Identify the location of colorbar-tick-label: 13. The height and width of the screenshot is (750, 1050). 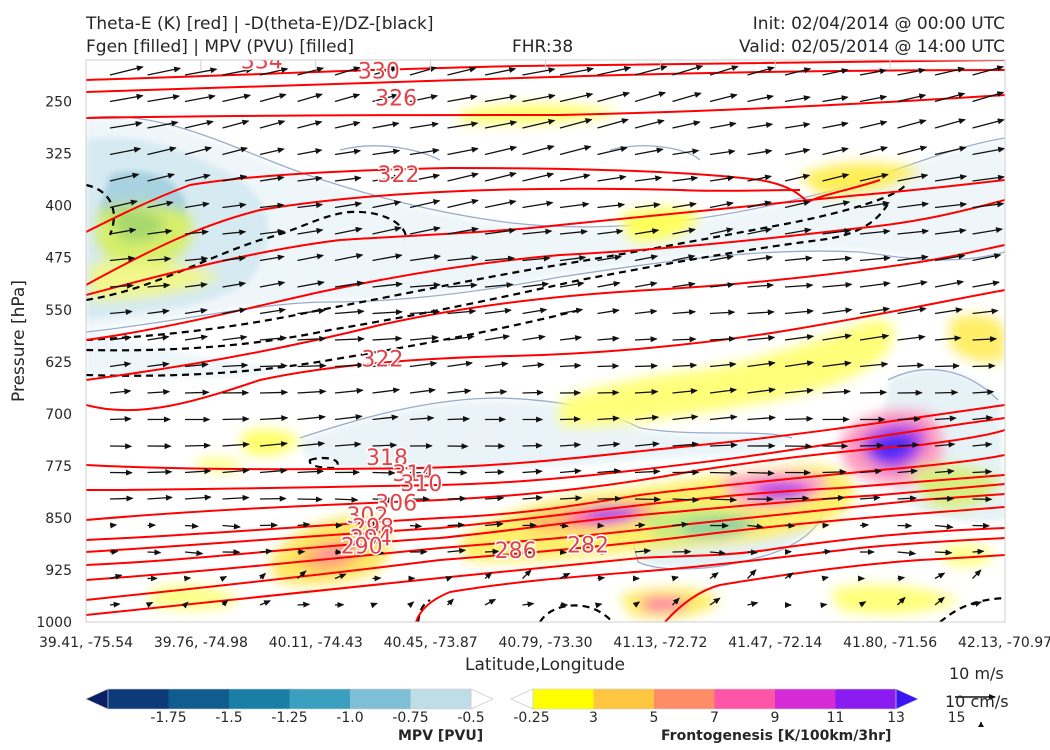
(896, 718).